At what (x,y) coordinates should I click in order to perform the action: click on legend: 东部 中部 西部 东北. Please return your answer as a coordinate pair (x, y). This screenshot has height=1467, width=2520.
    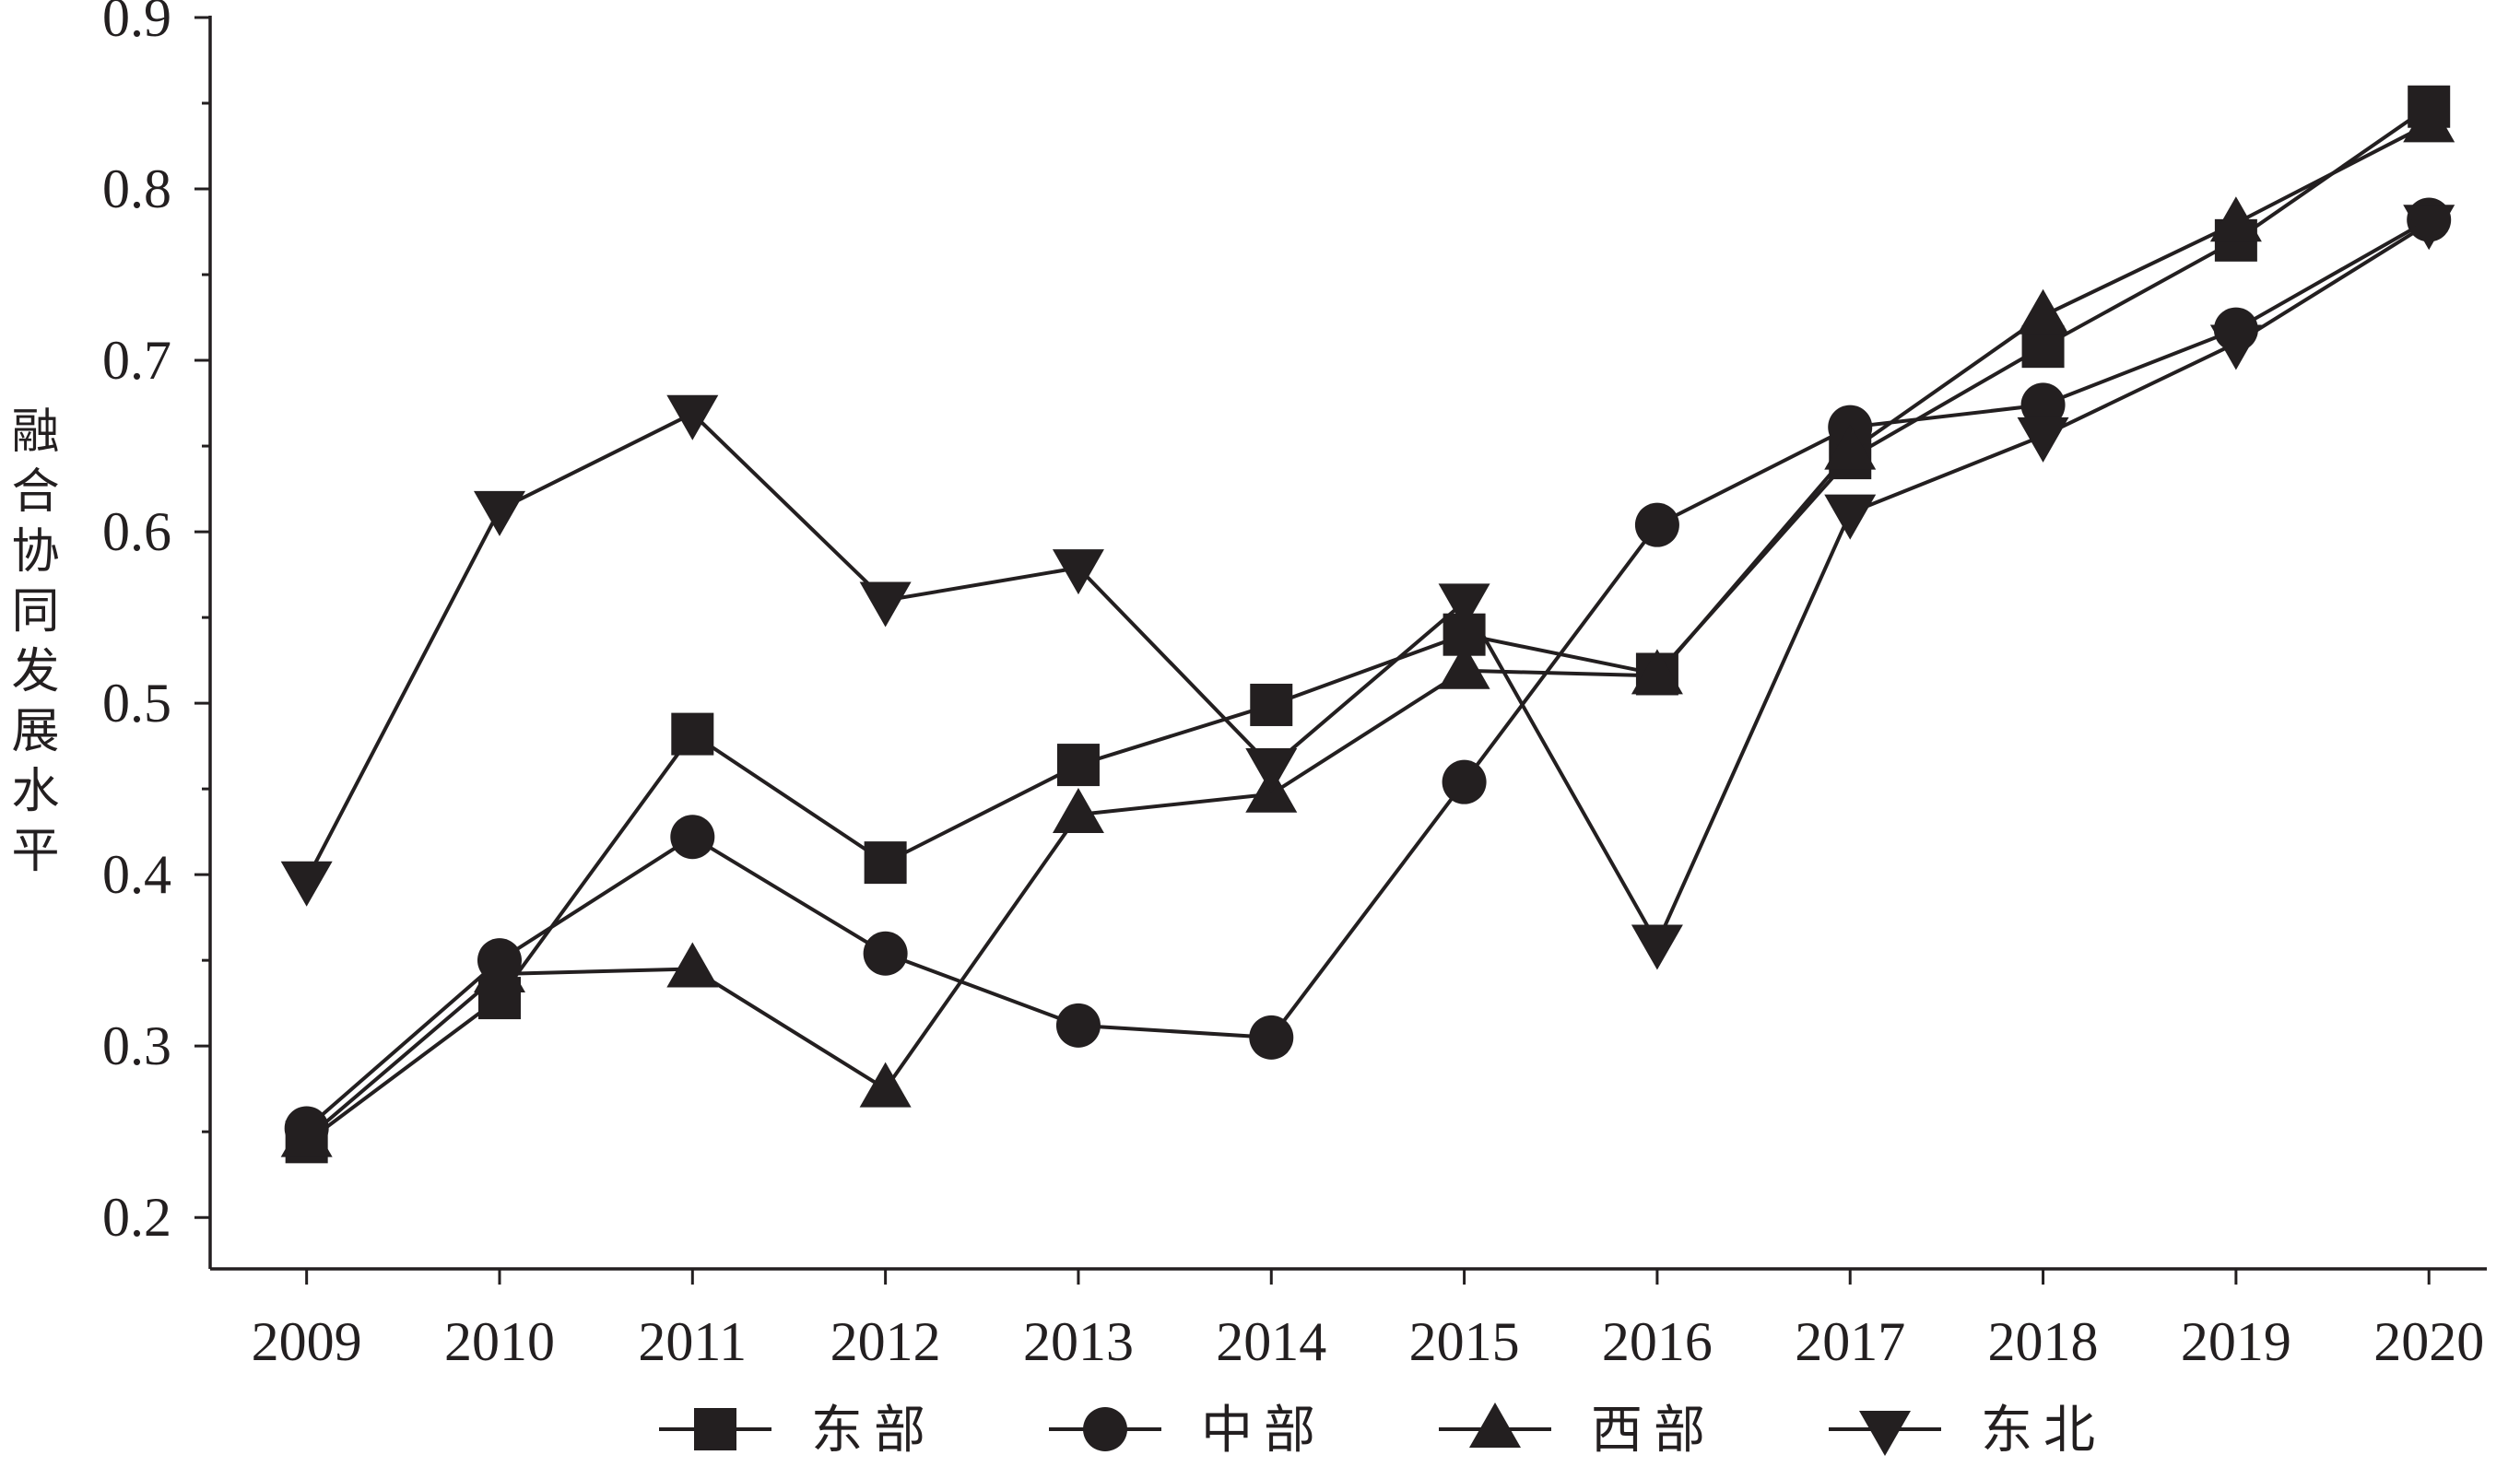
    Looking at the image, I should click on (1382, 1431).